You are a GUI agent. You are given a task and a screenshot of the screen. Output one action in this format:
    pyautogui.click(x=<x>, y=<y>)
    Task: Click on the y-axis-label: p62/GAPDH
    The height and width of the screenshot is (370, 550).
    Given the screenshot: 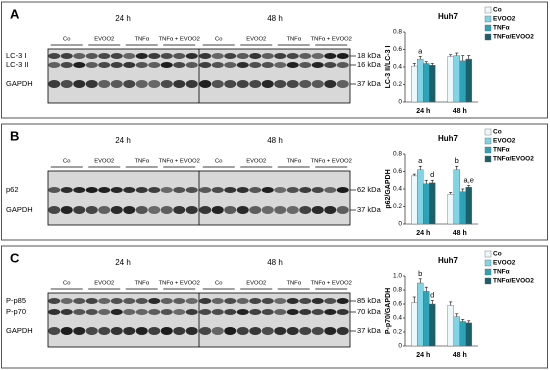 What is the action you would take?
    pyautogui.click(x=388, y=188)
    